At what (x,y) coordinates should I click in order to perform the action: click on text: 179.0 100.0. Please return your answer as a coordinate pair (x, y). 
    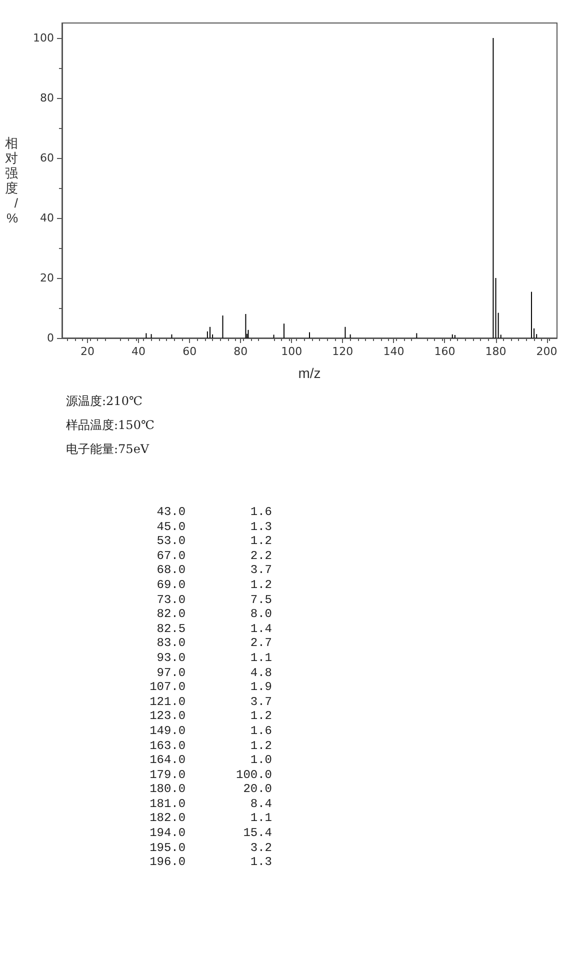
    Looking at the image, I should click on (210, 775).